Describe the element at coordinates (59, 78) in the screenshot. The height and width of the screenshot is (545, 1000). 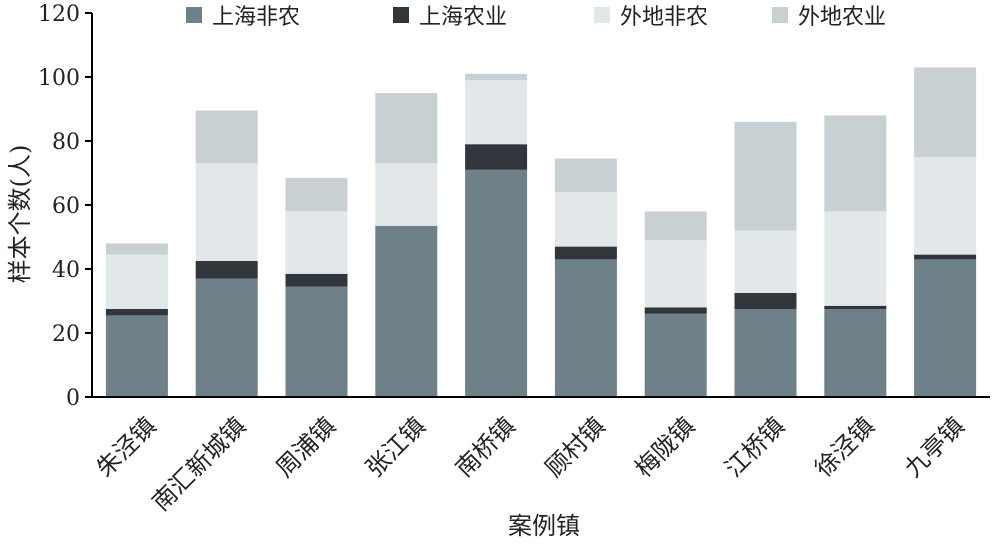
I see `y-tick-label: 100` at that location.